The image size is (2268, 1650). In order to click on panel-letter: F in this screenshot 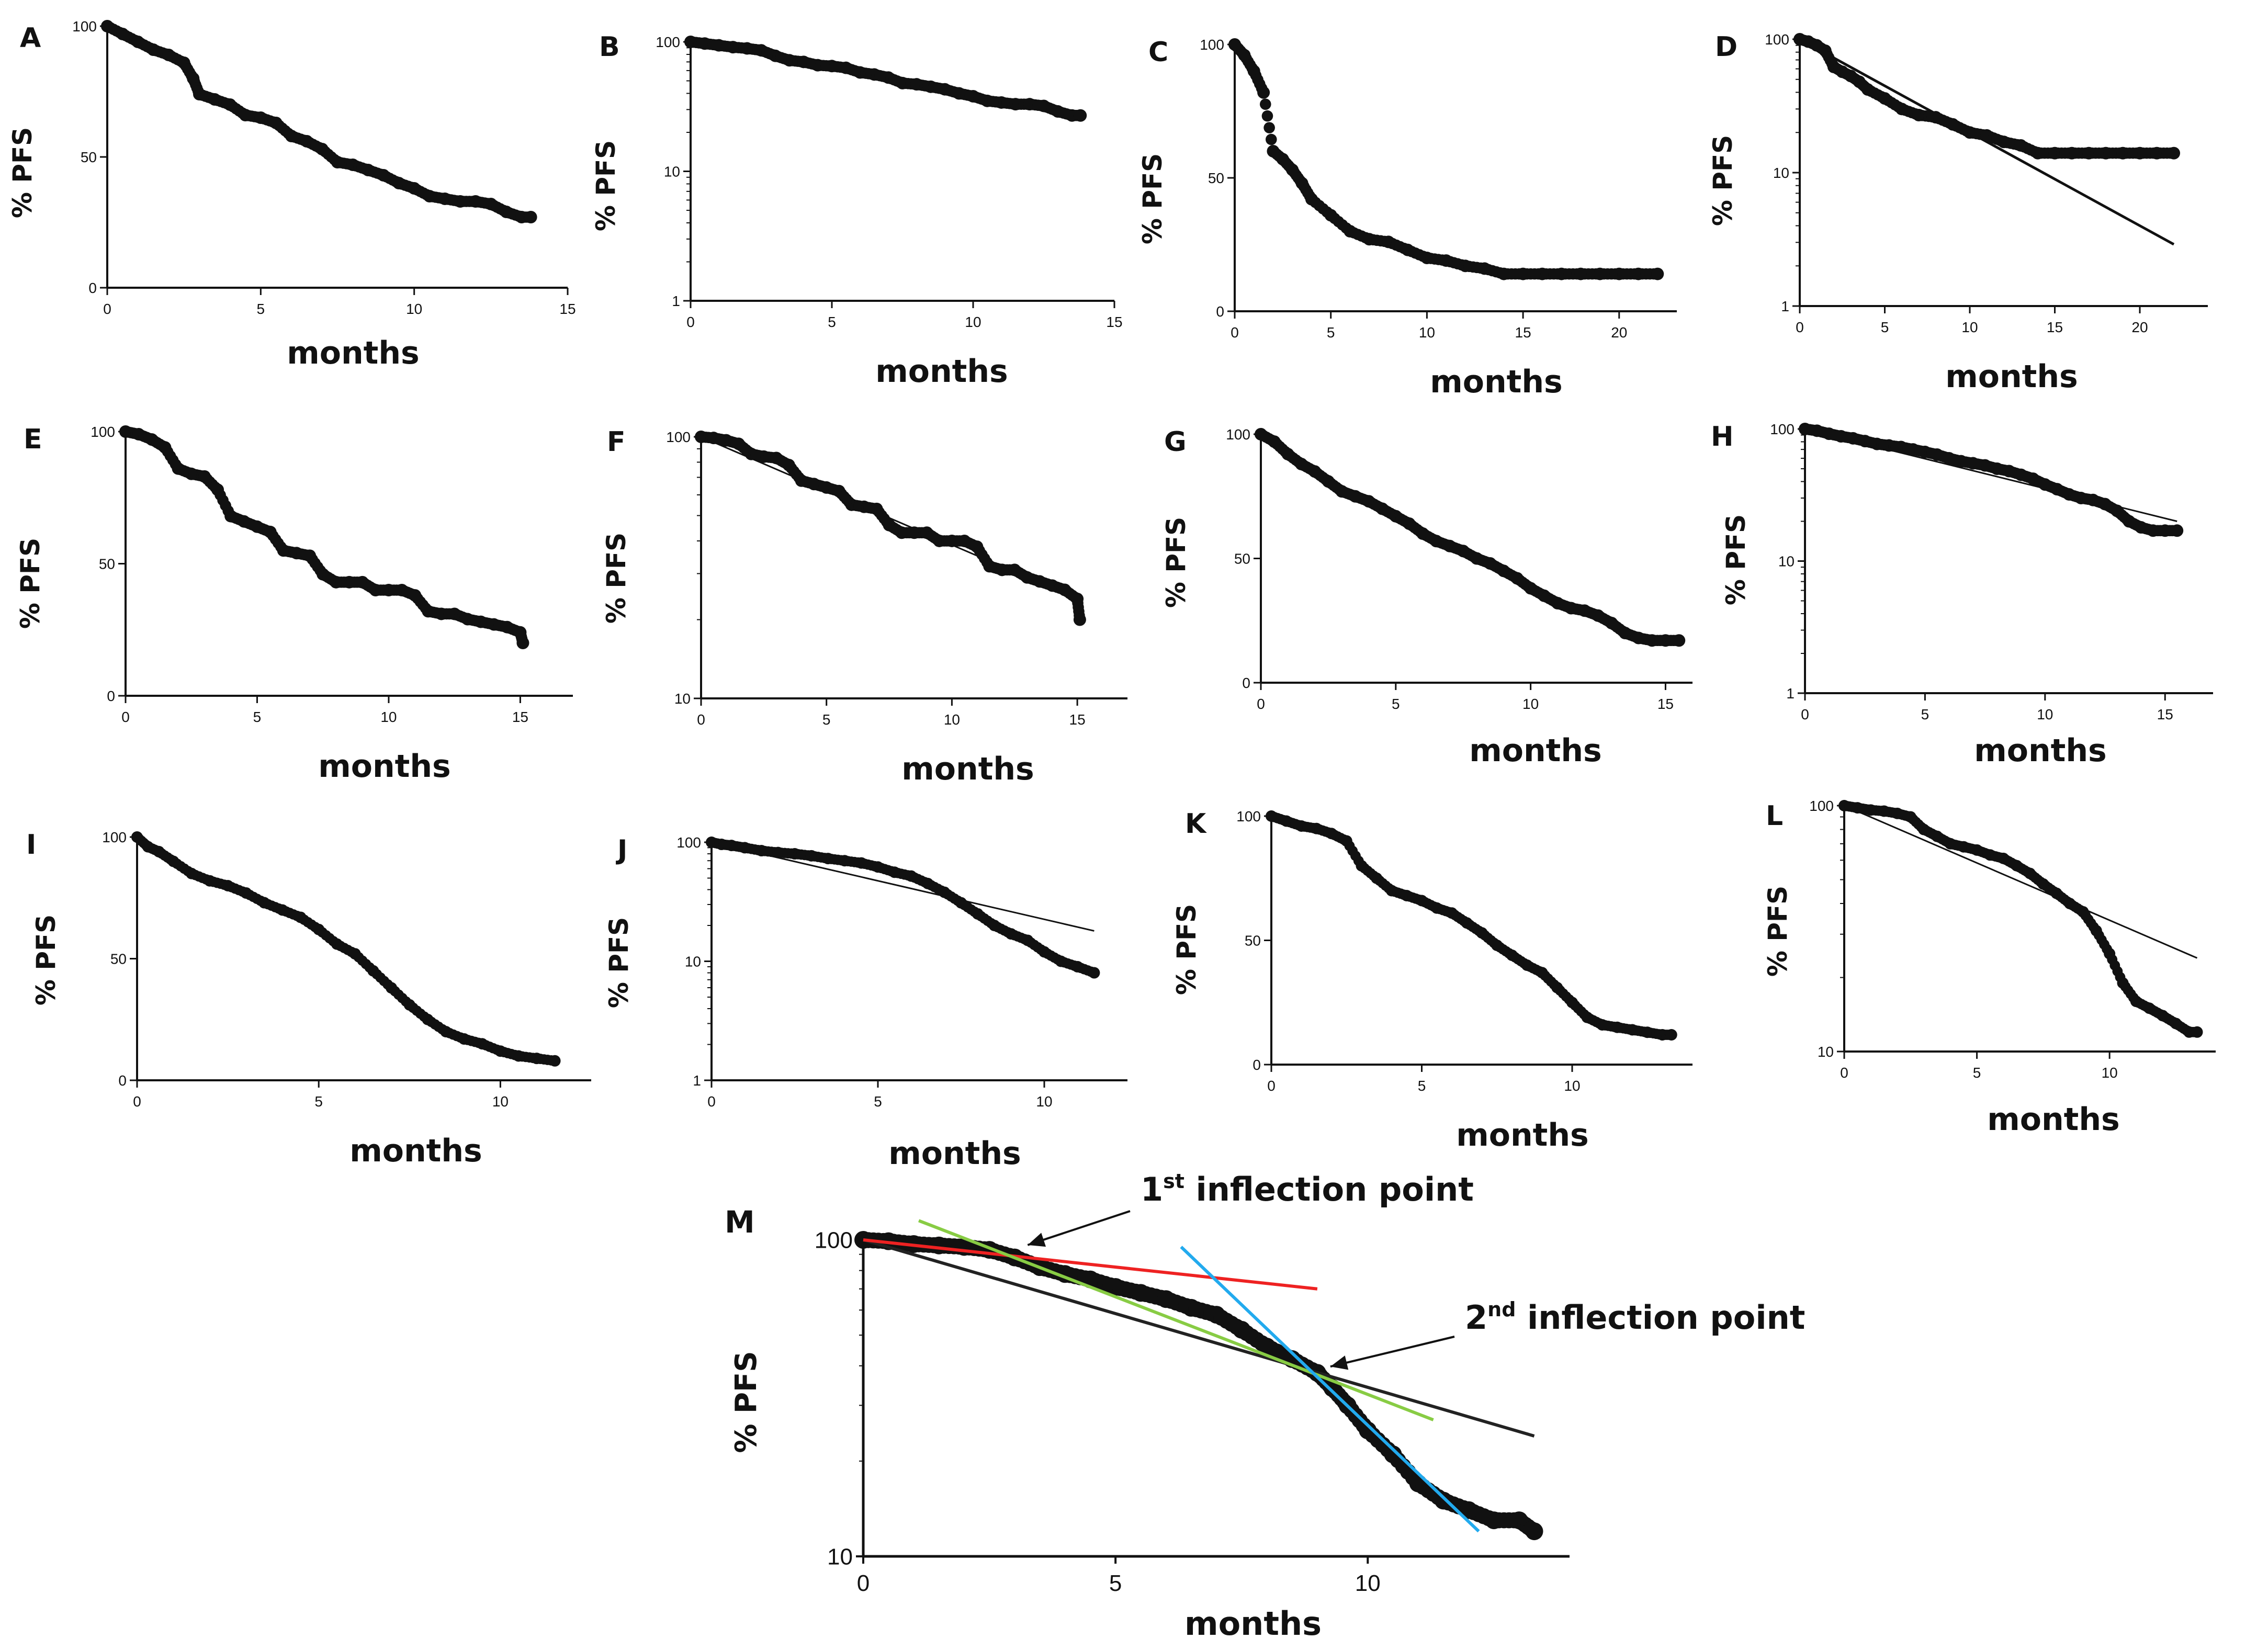, I will do `click(616, 442)`.